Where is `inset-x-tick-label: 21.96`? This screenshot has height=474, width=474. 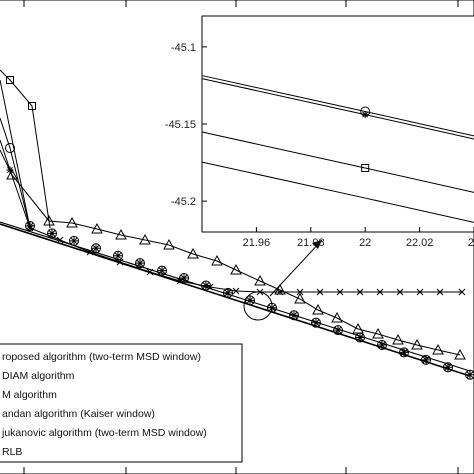 inset-x-tick-label: 21.96 is located at coordinates (257, 243).